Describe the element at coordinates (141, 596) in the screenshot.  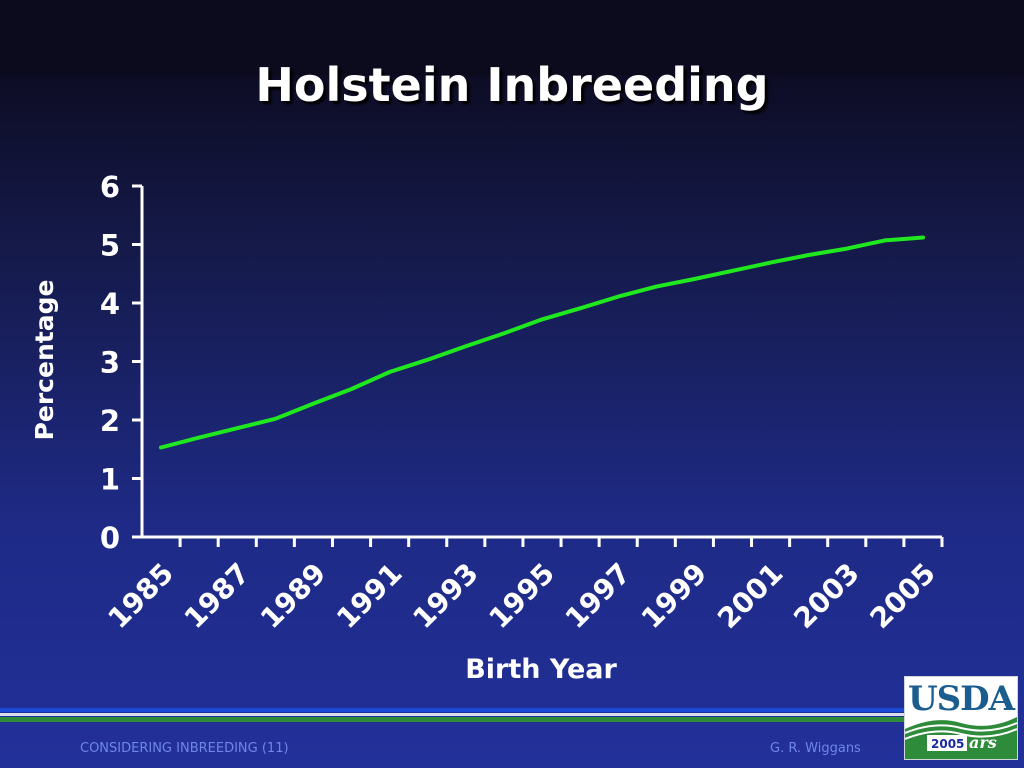
I see `x-tick-label-1985: 1985` at that location.